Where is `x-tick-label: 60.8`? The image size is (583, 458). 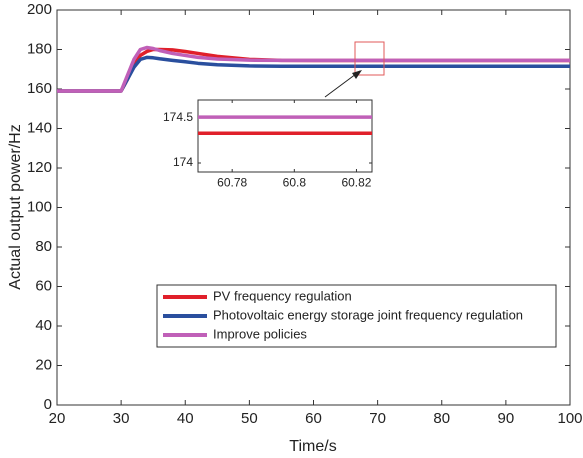
x-tick-label: 60.8 is located at coordinates (295, 183).